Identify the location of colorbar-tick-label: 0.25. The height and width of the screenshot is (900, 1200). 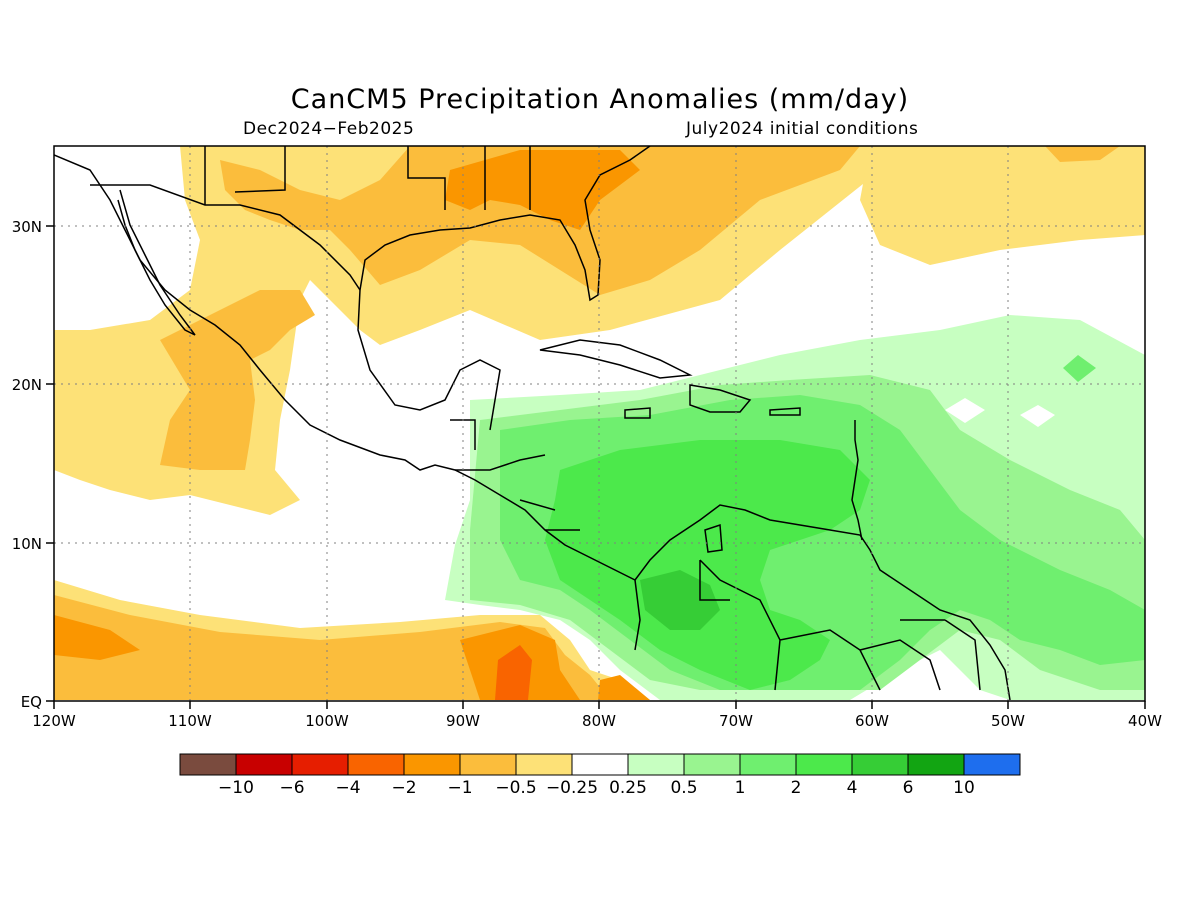
(628, 788).